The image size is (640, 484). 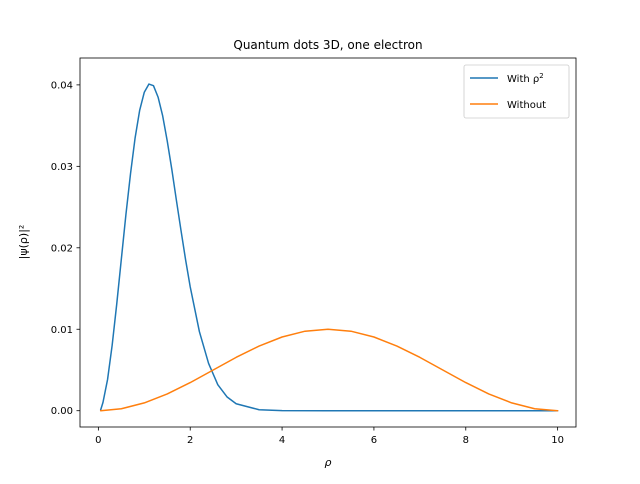 I want to click on legend-label-with-rho2: With ρ2, so click(x=525, y=78).